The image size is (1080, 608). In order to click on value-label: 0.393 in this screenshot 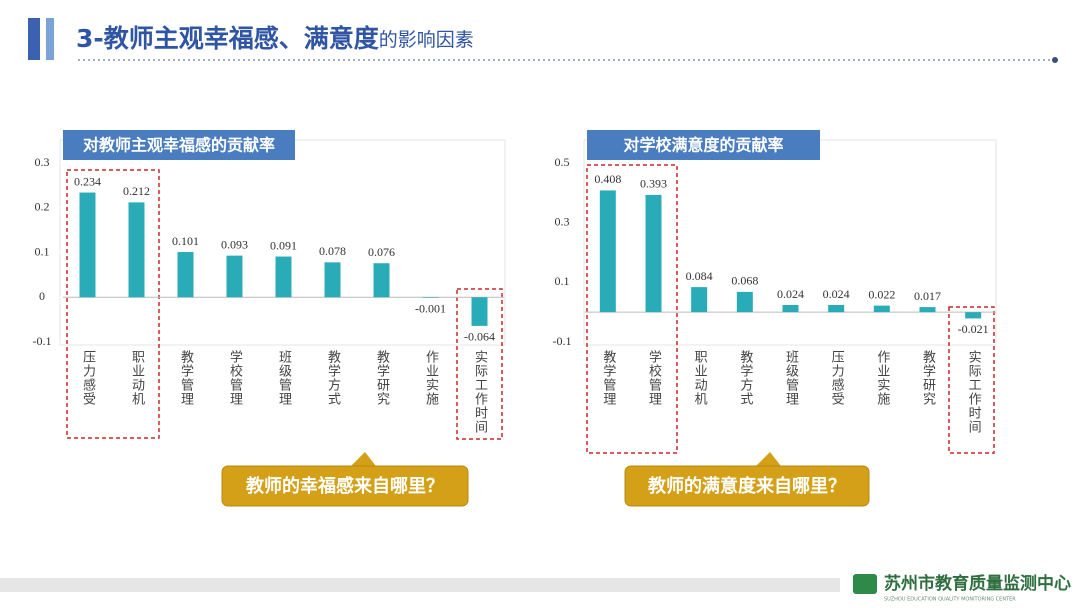, I will do `click(653, 184)`.